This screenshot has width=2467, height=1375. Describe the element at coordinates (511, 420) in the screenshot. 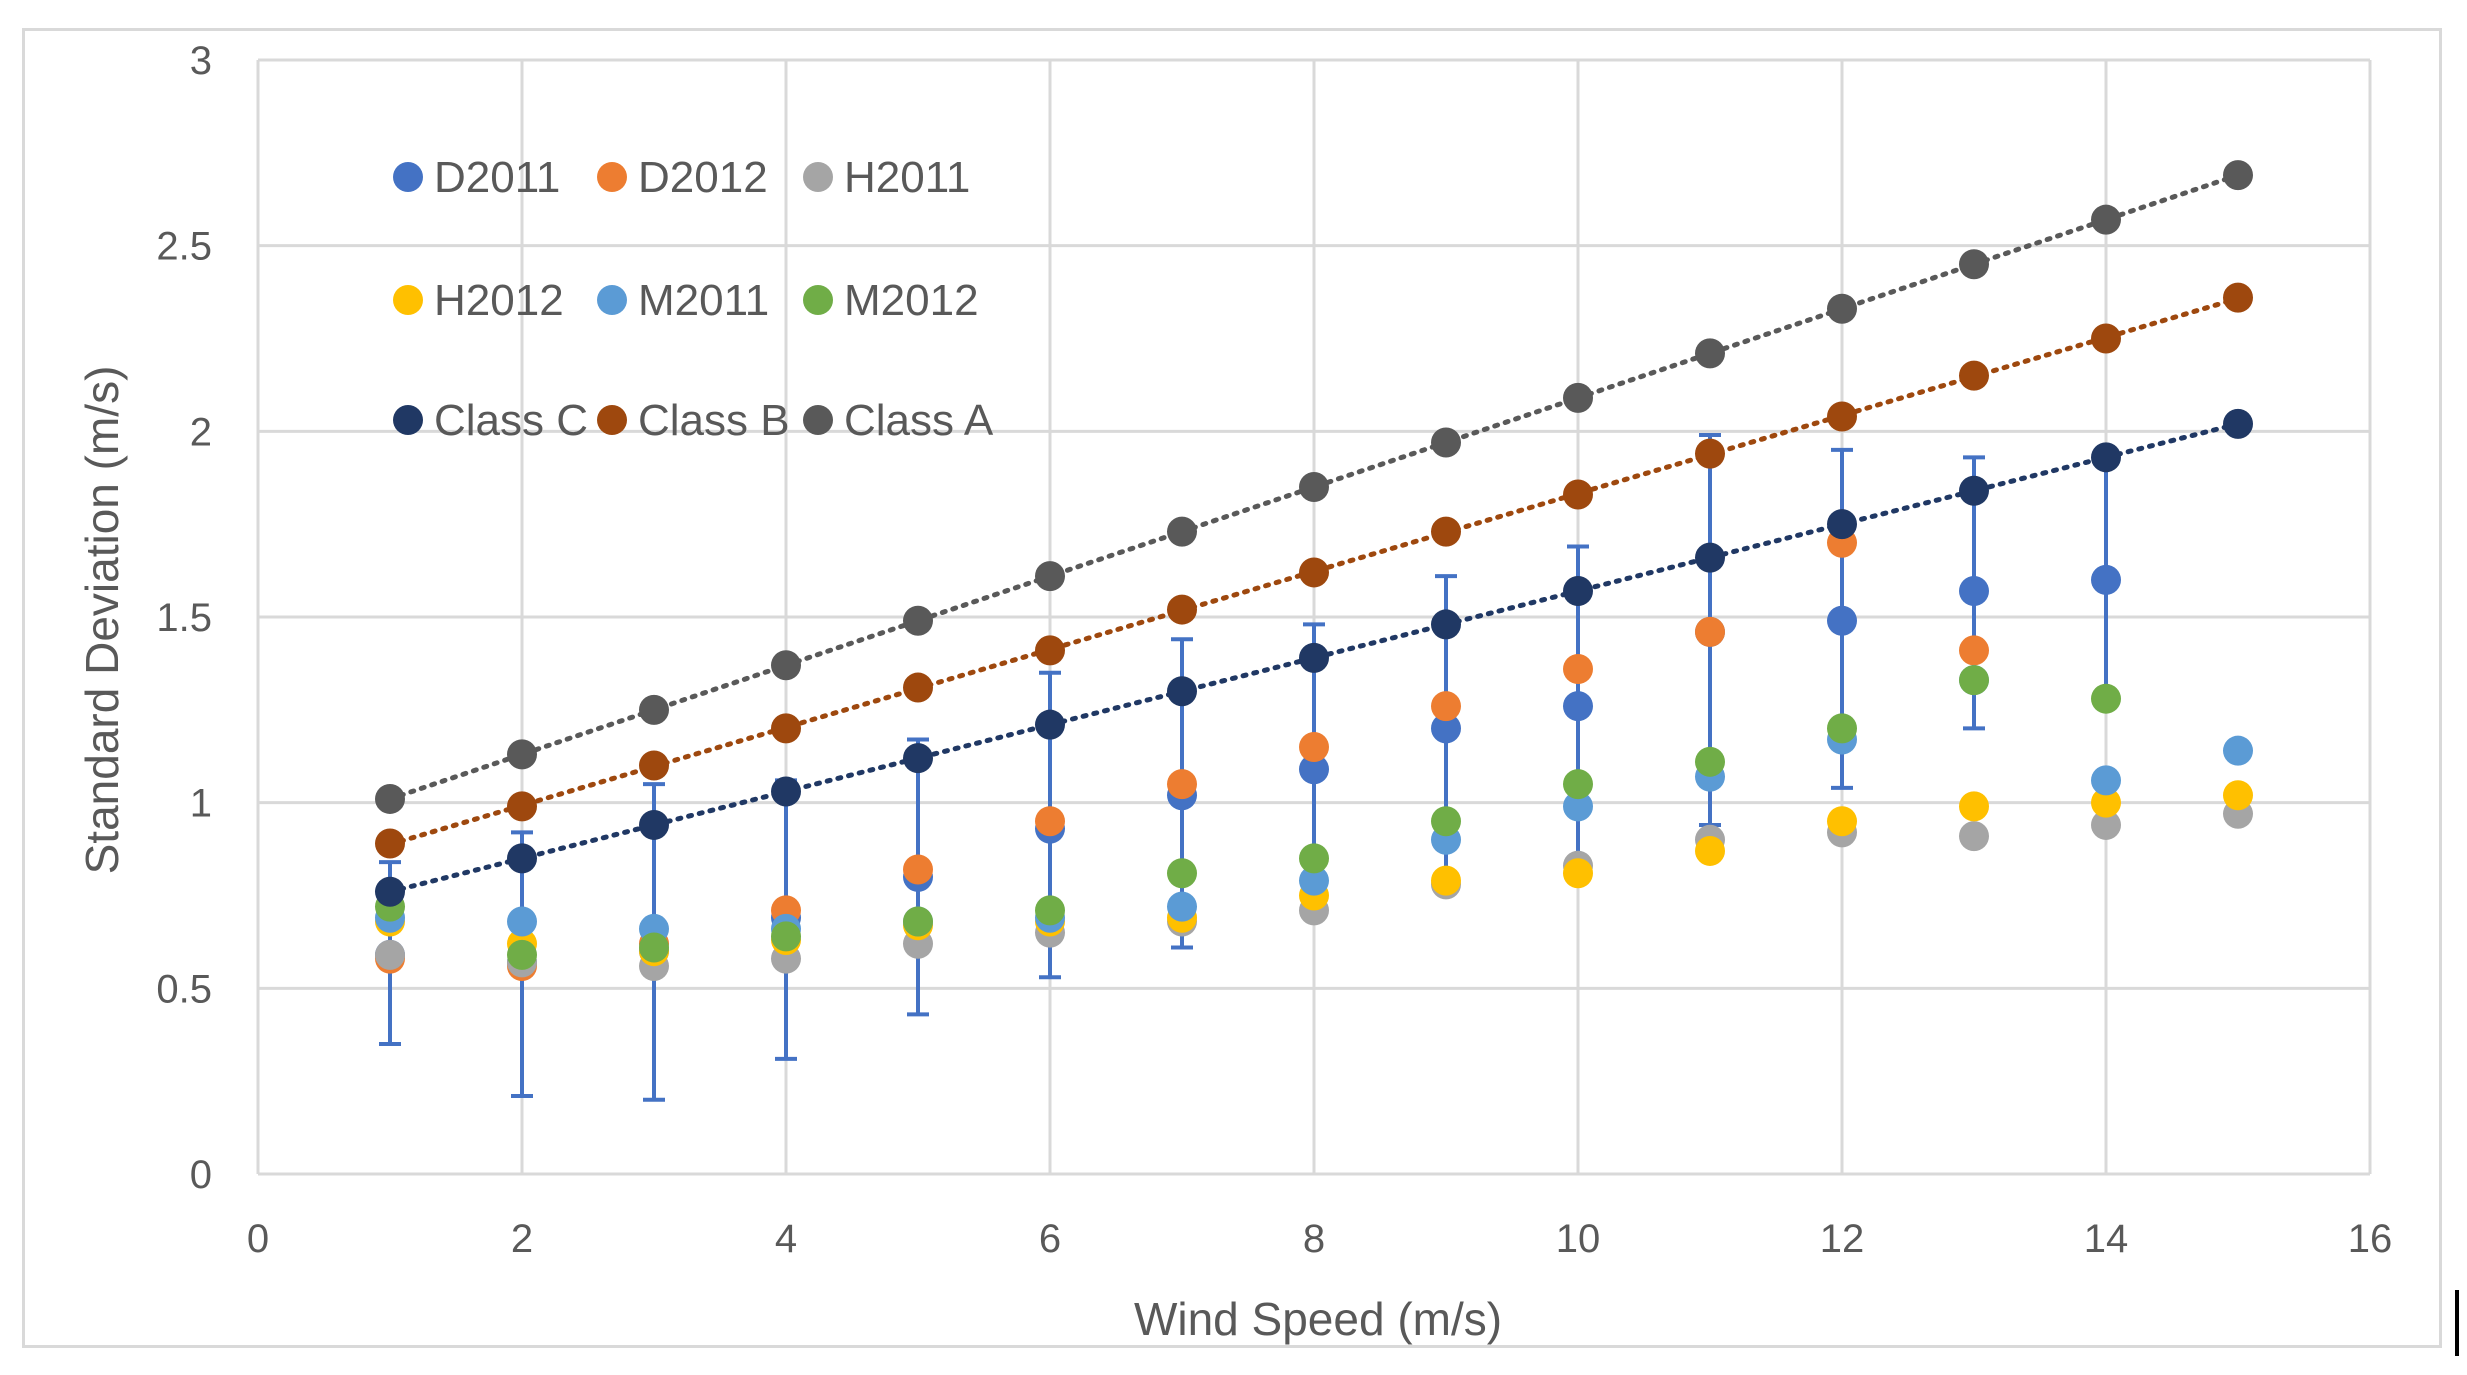

I see `legend-label: Class C` at that location.